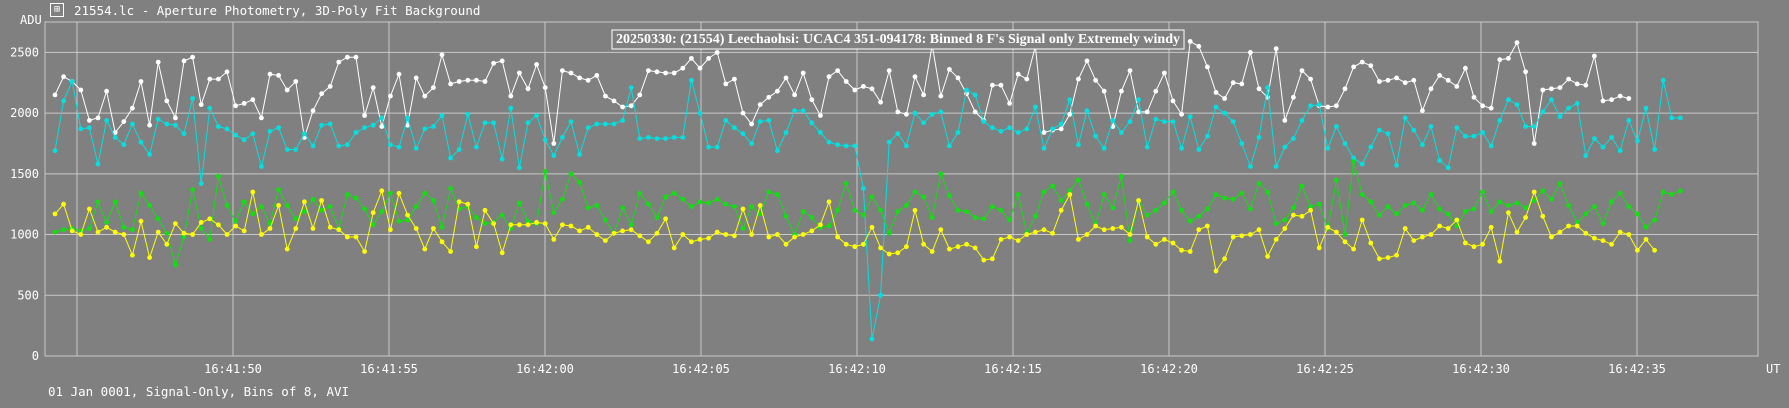  What do you see at coordinates (57, 10) in the screenshot?
I see `lightcurve-app-icon: ⊞` at bounding box center [57, 10].